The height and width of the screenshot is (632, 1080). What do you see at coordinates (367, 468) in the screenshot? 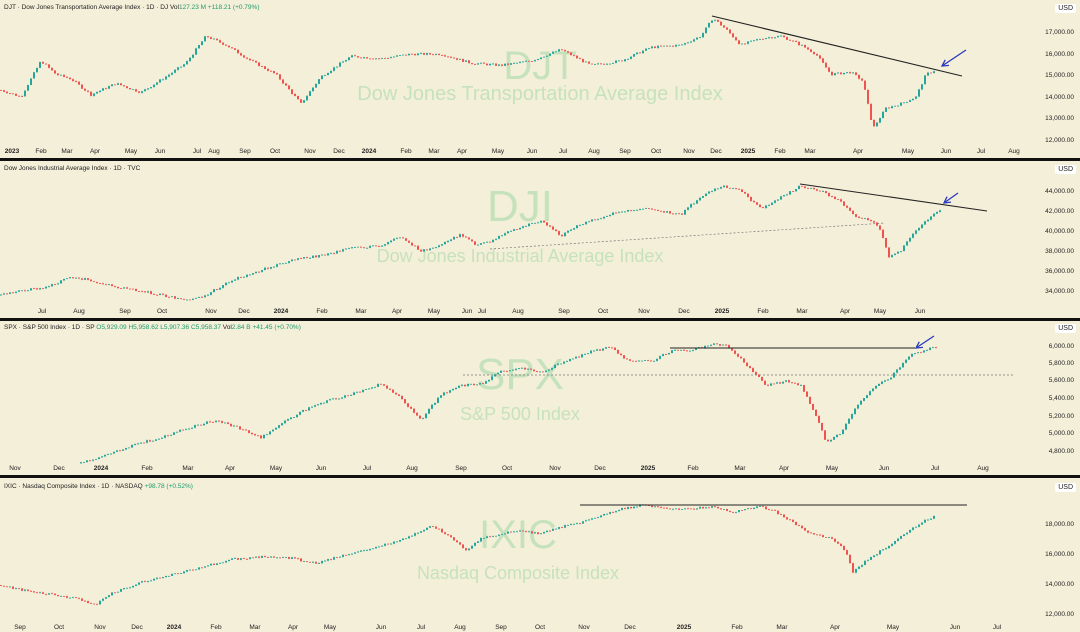
I see `x-tick-label: Jul` at bounding box center [367, 468].